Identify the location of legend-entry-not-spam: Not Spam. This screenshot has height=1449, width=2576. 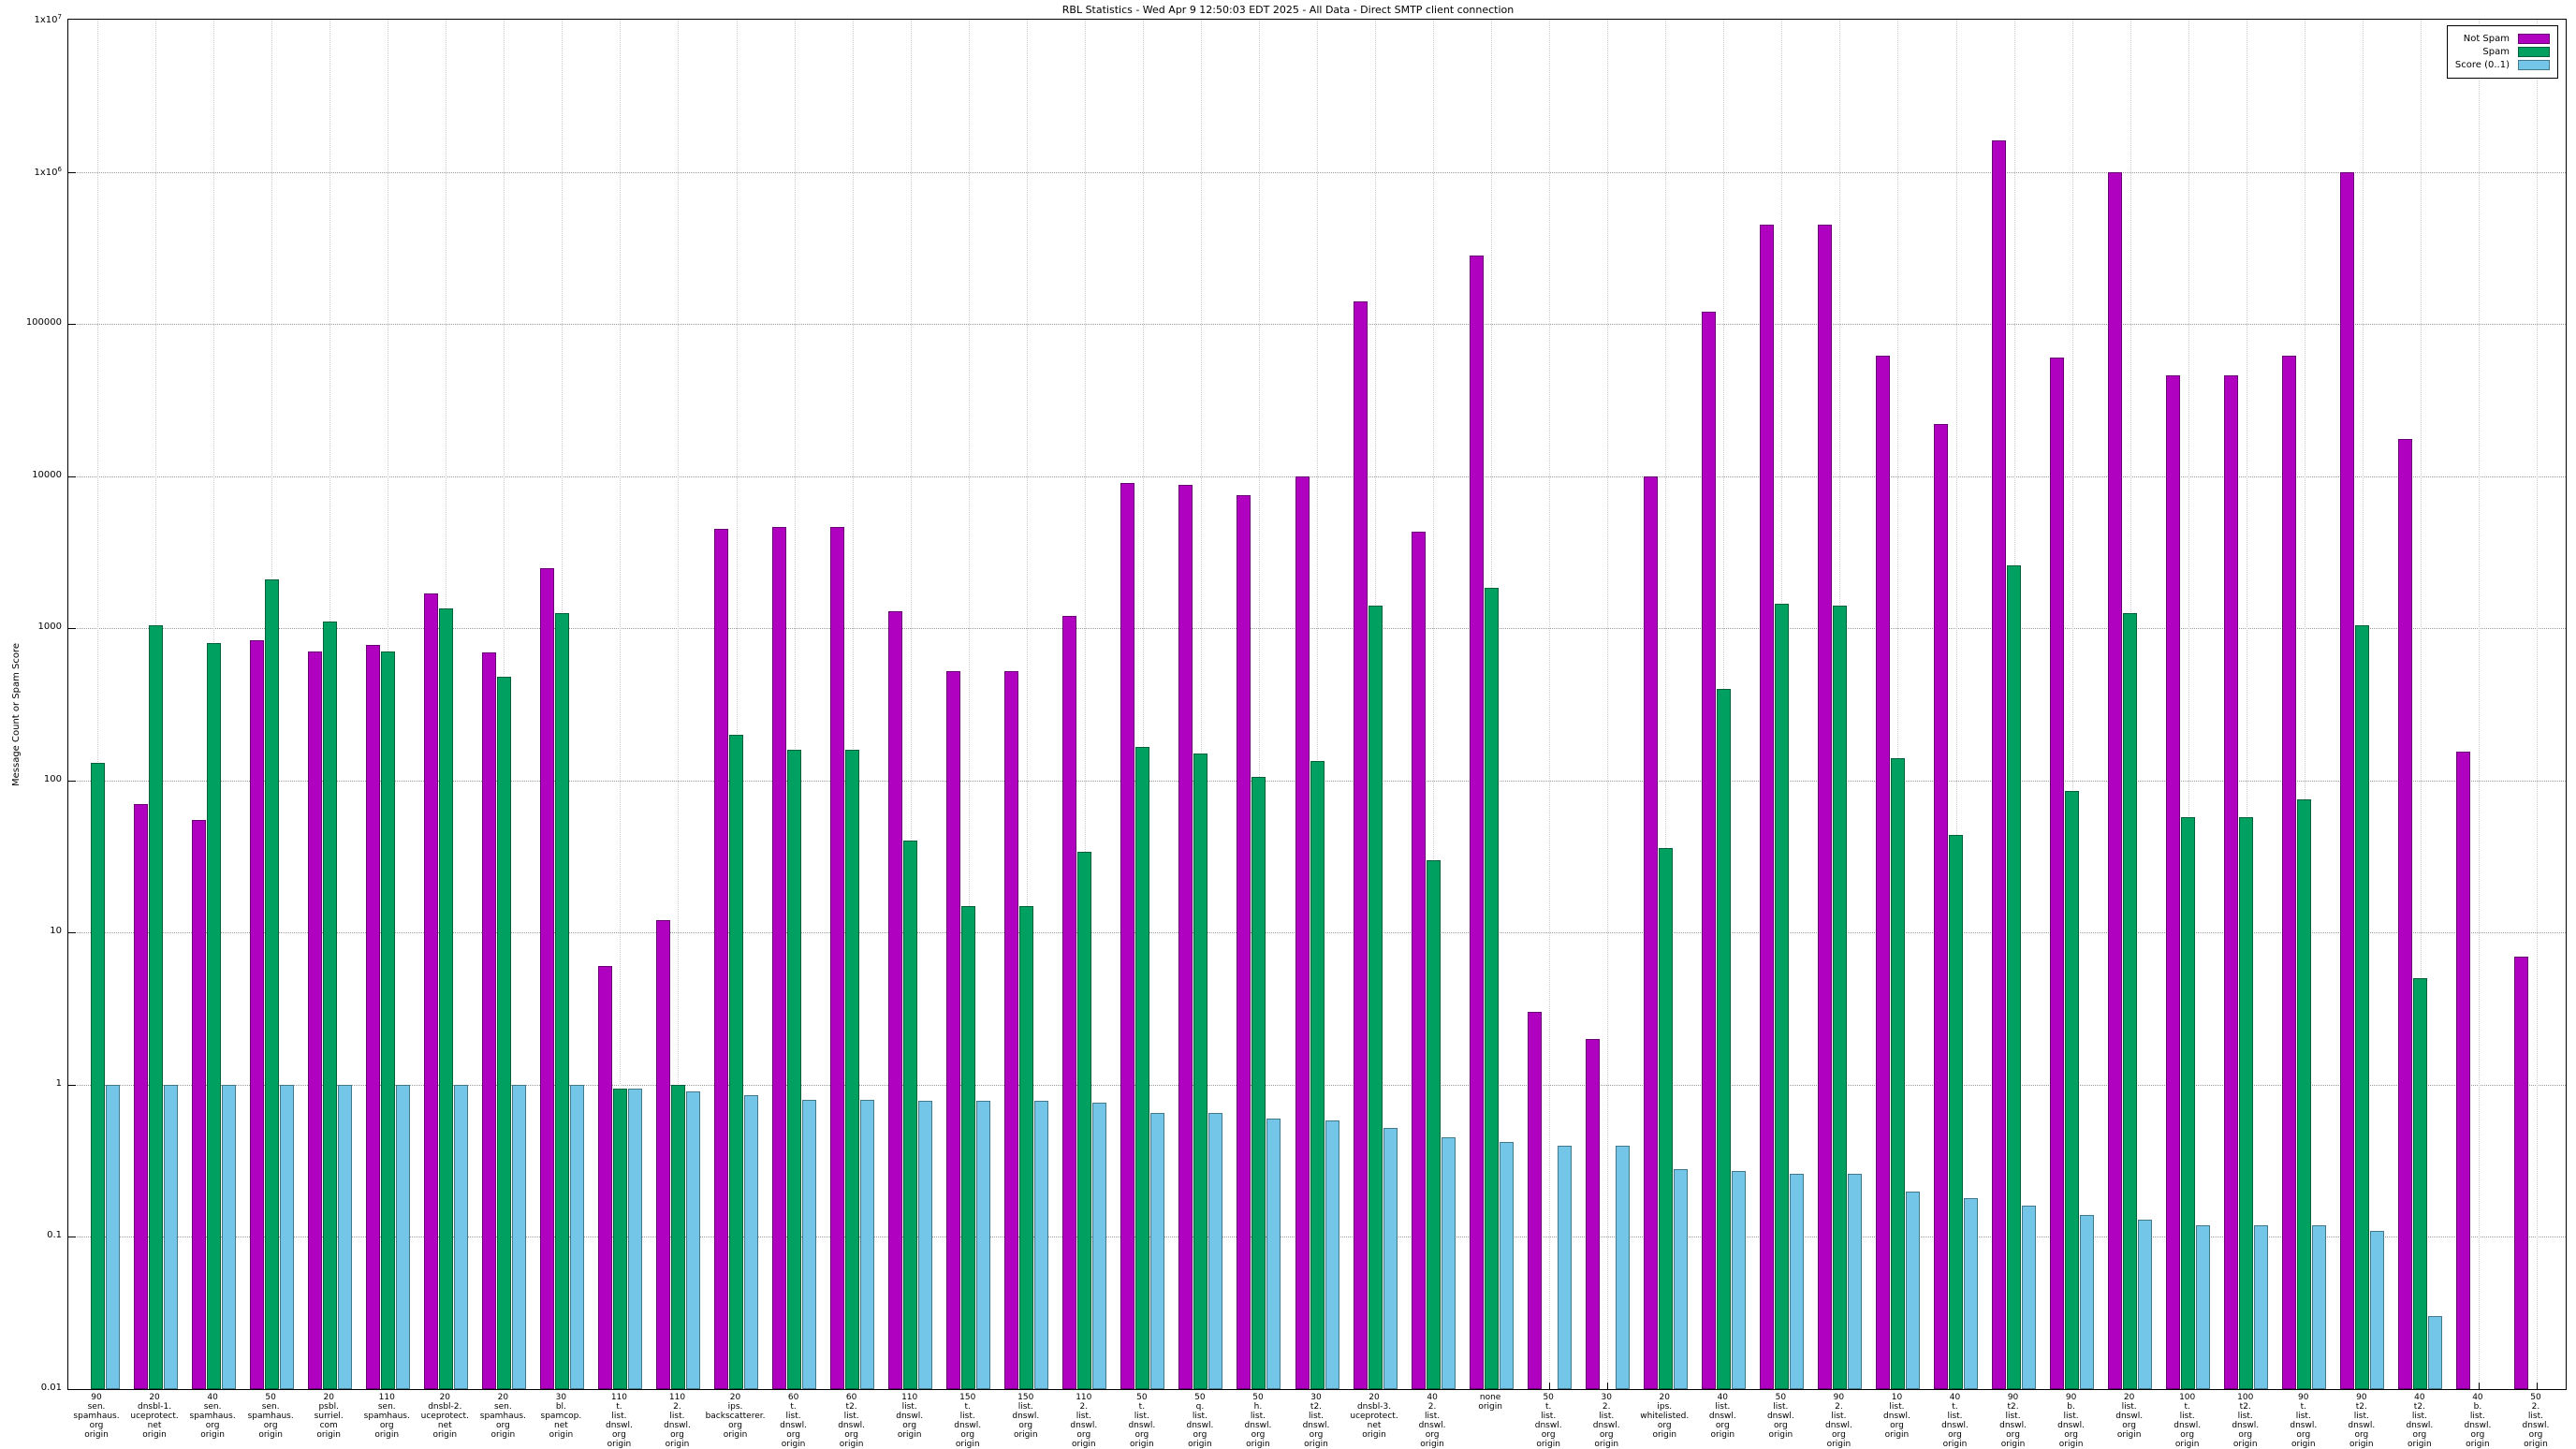
(2503, 39).